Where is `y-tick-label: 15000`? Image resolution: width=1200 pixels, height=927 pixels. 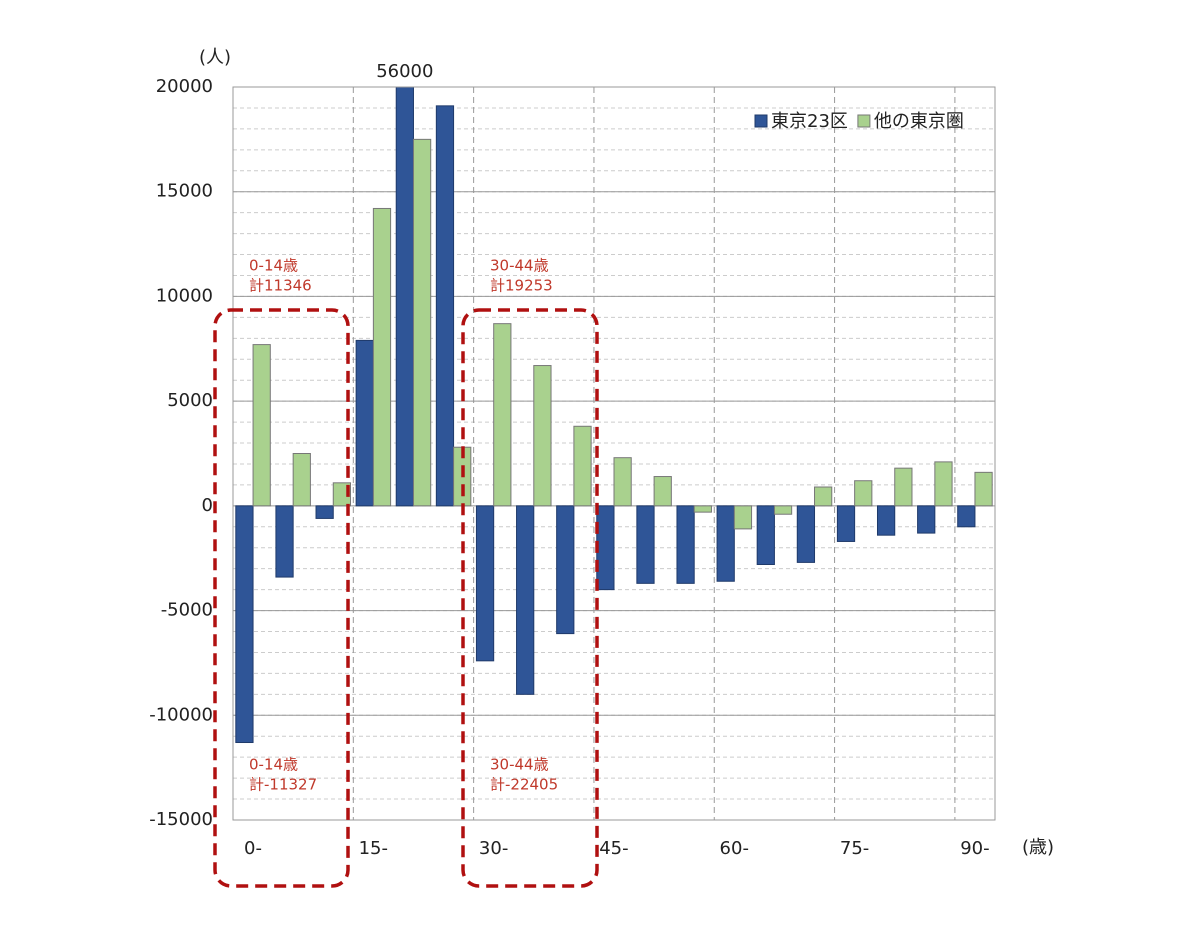 y-tick-label: 15000 is located at coordinates (184, 191).